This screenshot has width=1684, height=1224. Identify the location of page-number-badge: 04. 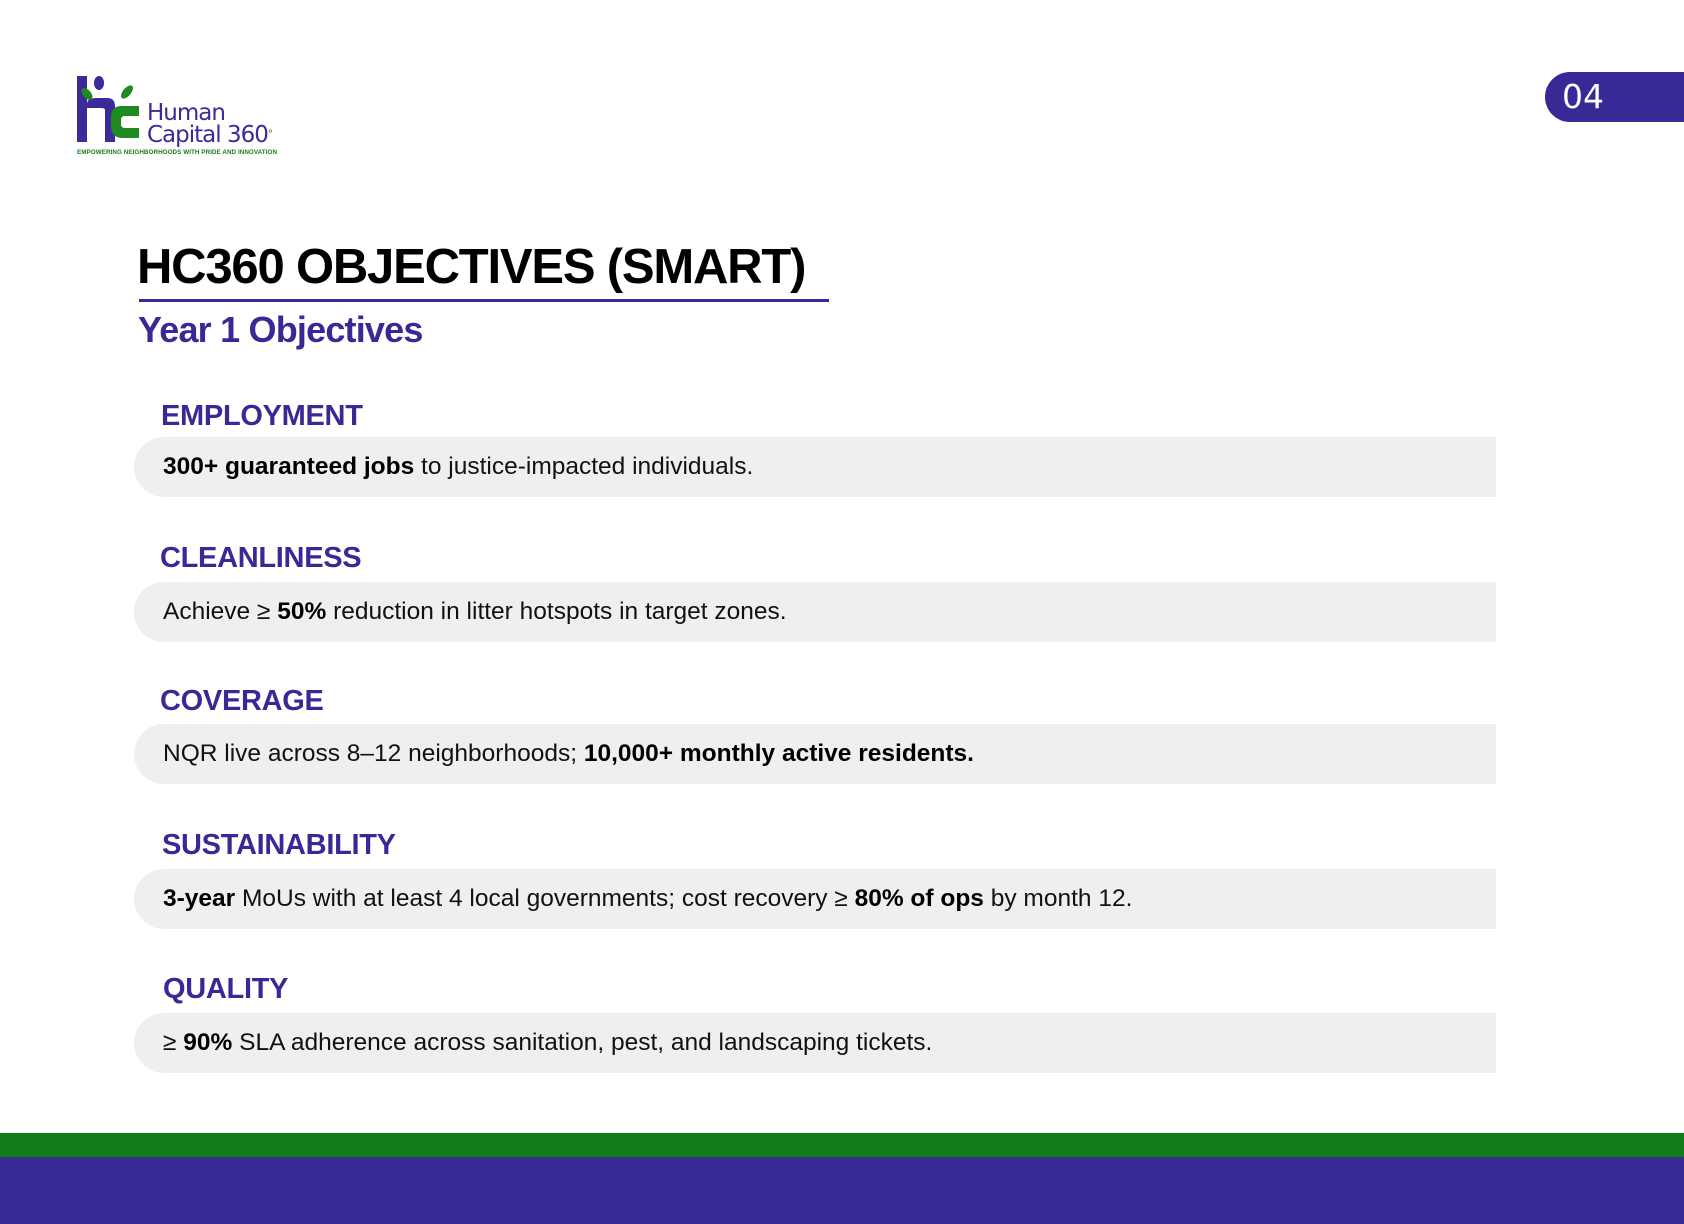
(1614, 97).